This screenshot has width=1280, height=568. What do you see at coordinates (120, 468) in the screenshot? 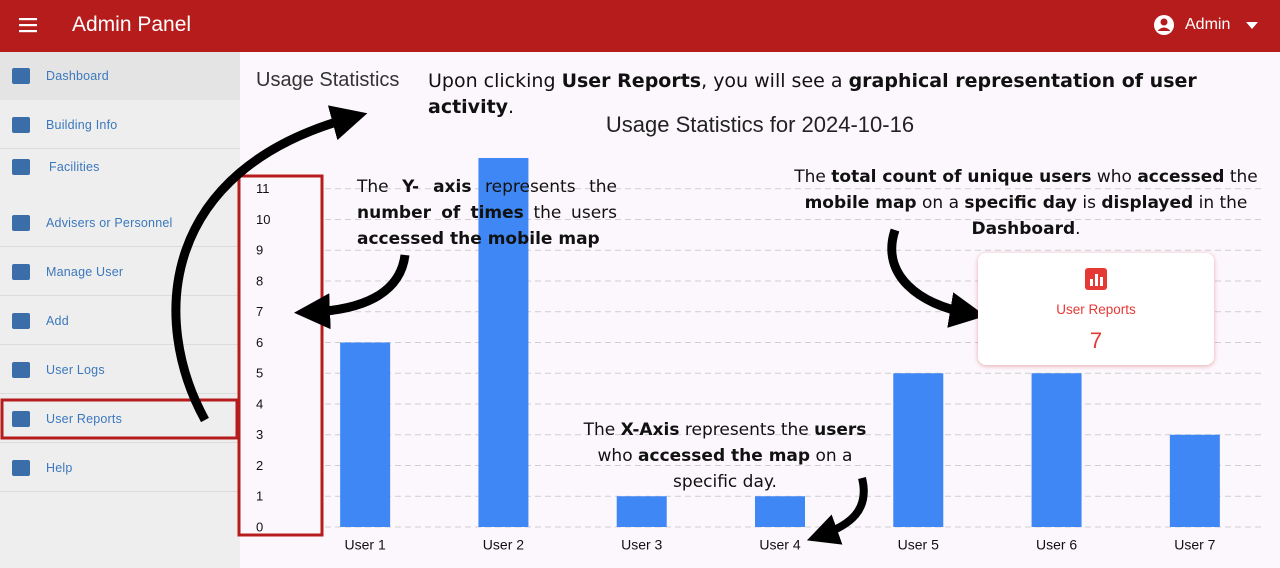
I see `nav-item: Help` at bounding box center [120, 468].